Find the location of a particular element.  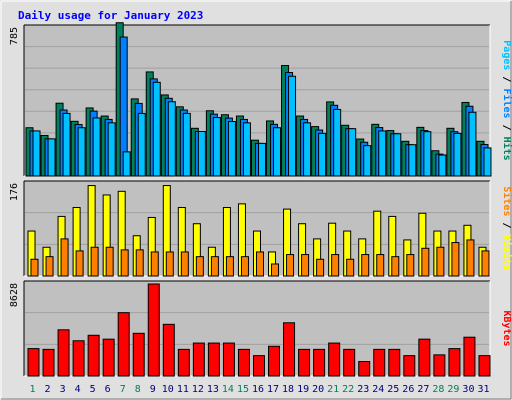

legend-files: Files is located at coordinates (506, 103).